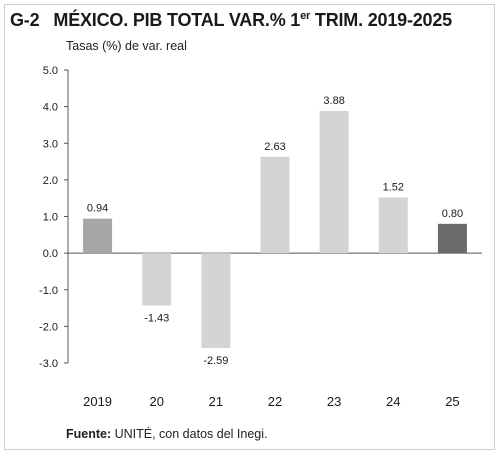 This screenshot has height=454, width=500. I want to click on y-tick-label: 1.0, so click(50, 218).